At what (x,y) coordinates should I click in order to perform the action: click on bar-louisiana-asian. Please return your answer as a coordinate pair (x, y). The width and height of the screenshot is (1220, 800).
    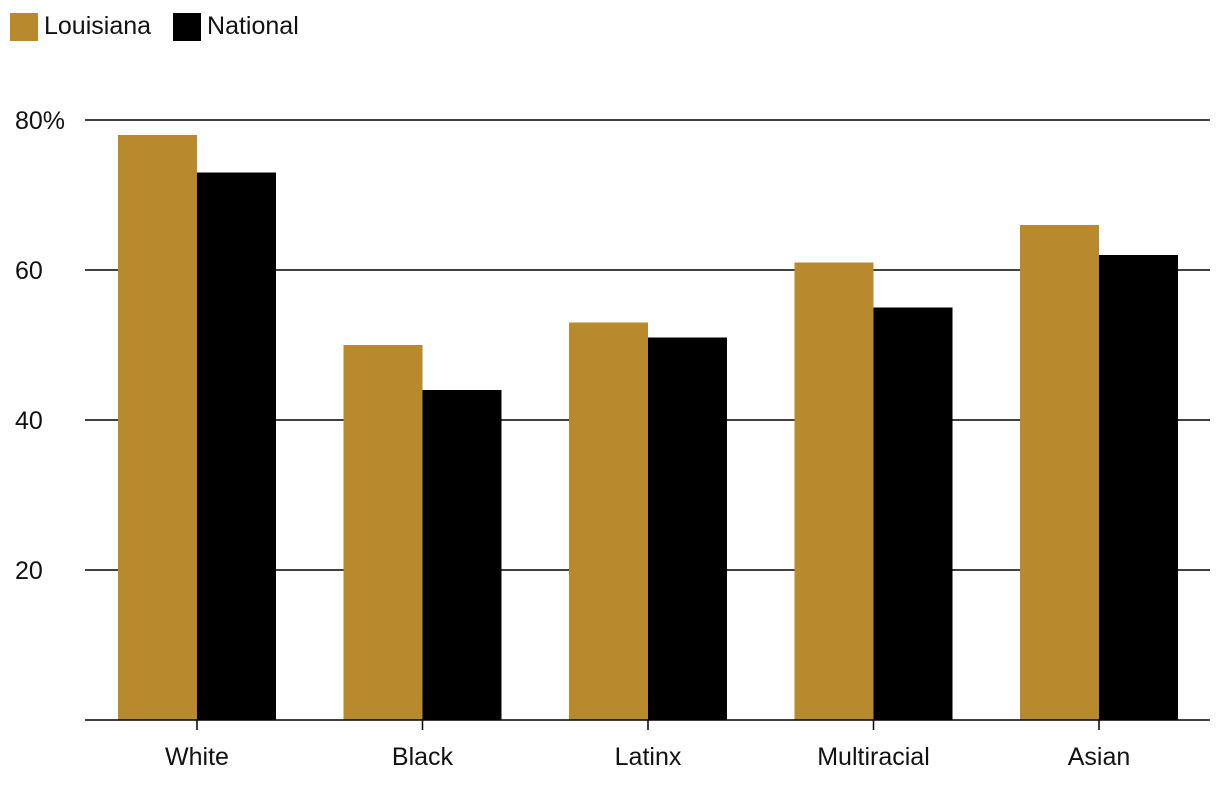
    Looking at the image, I should click on (1059, 472).